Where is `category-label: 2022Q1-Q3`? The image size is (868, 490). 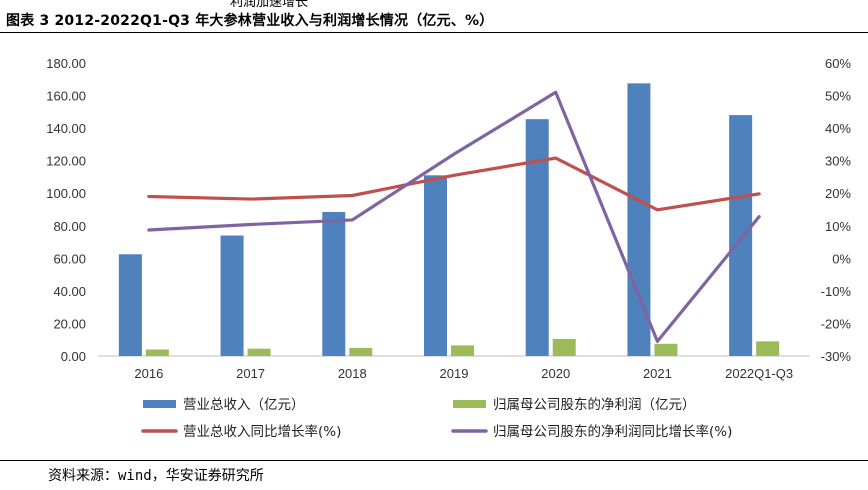 category-label: 2022Q1-Q3 is located at coordinates (759, 373).